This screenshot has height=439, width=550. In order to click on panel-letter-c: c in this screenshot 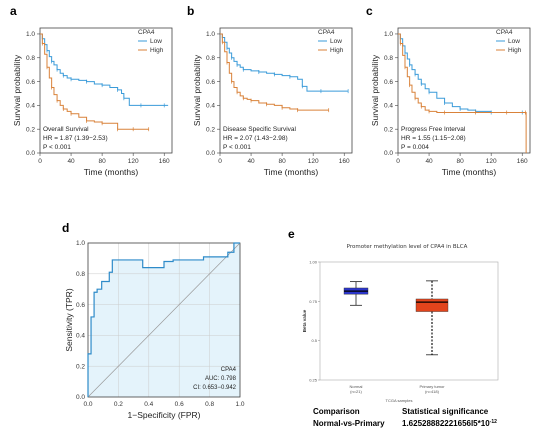, I will do `click(369, 11)`.